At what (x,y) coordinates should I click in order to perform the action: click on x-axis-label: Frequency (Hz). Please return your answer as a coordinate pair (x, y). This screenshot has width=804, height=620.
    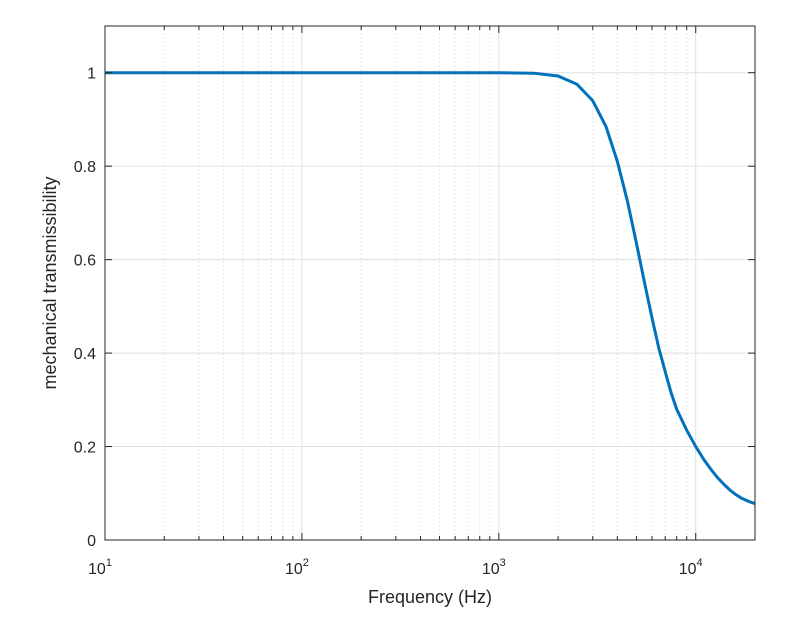
    Looking at the image, I should click on (430, 597).